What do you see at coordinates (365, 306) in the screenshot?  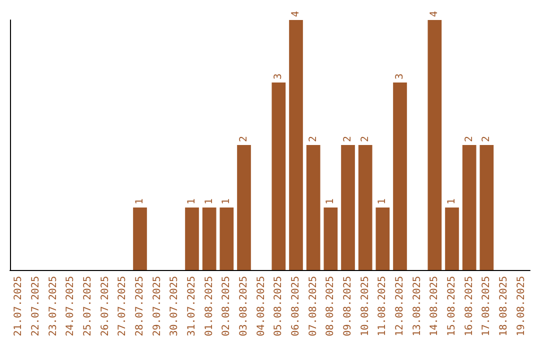 I see `x-tick-label: 10.08.2025` at bounding box center [365, 306].